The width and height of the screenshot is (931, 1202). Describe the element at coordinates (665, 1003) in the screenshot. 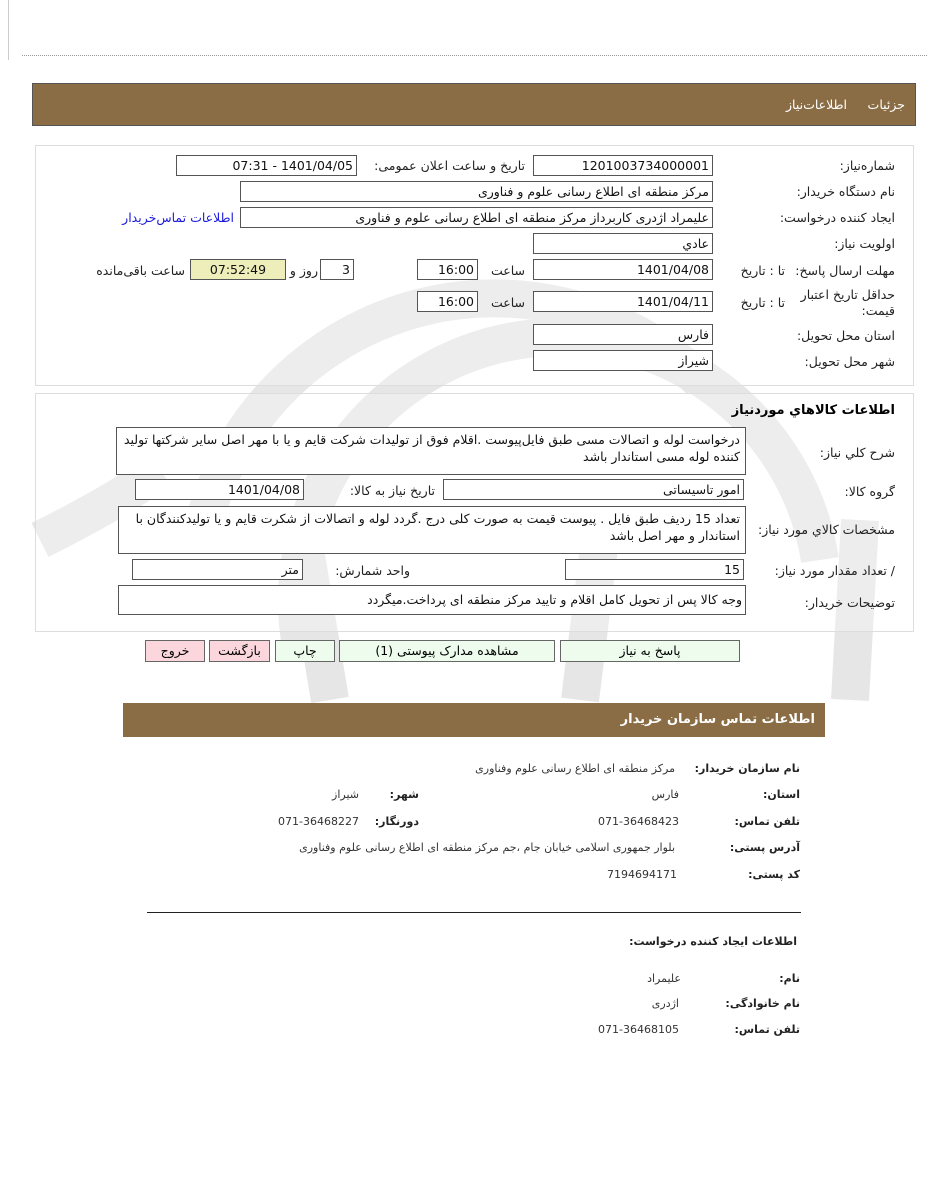

I see `family-value: اژدری` at that location.